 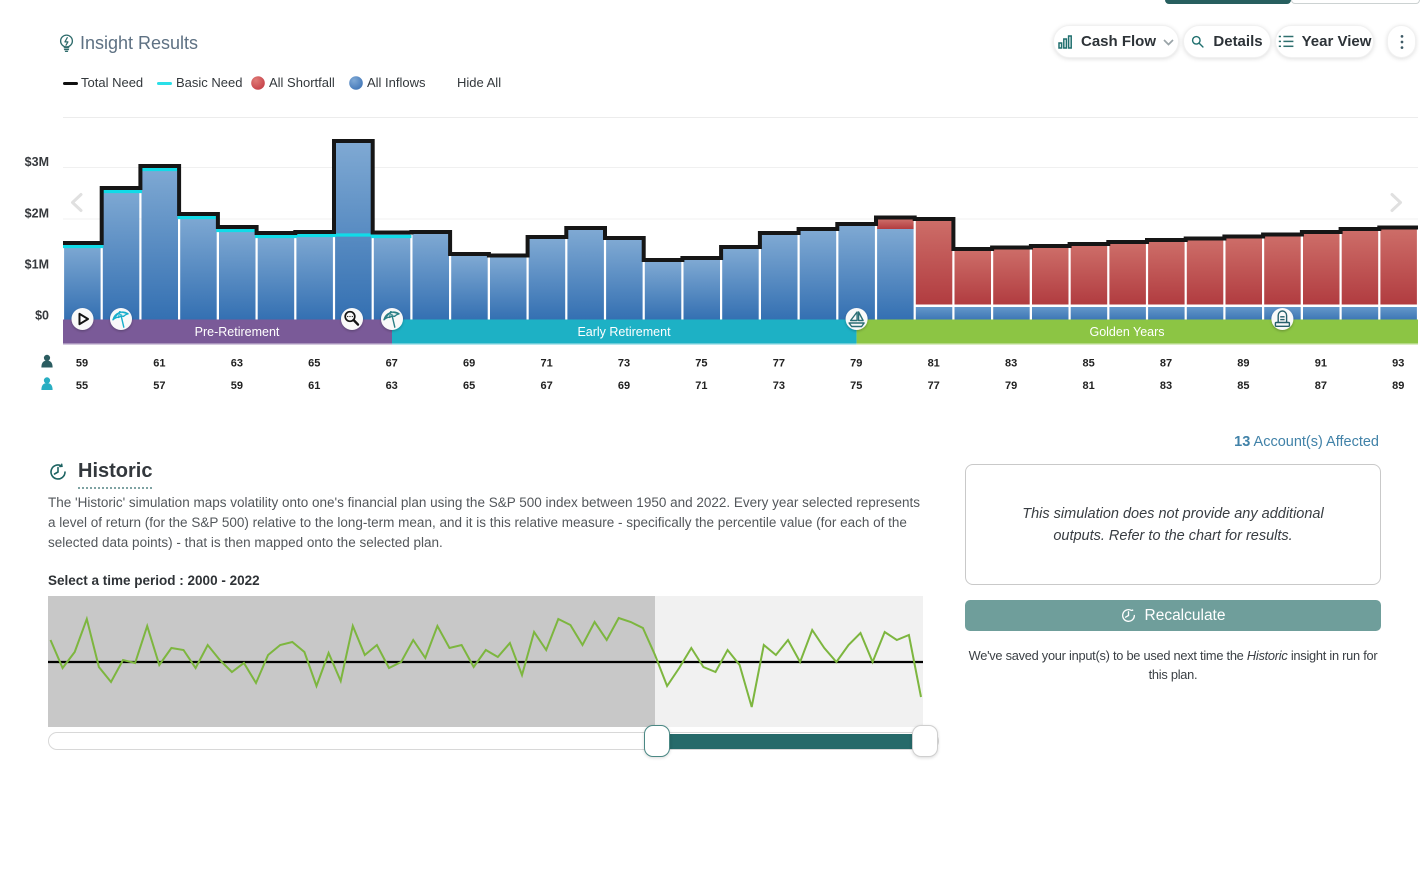 I want to click on svg-text: $3M, so click(x=37, y=162).